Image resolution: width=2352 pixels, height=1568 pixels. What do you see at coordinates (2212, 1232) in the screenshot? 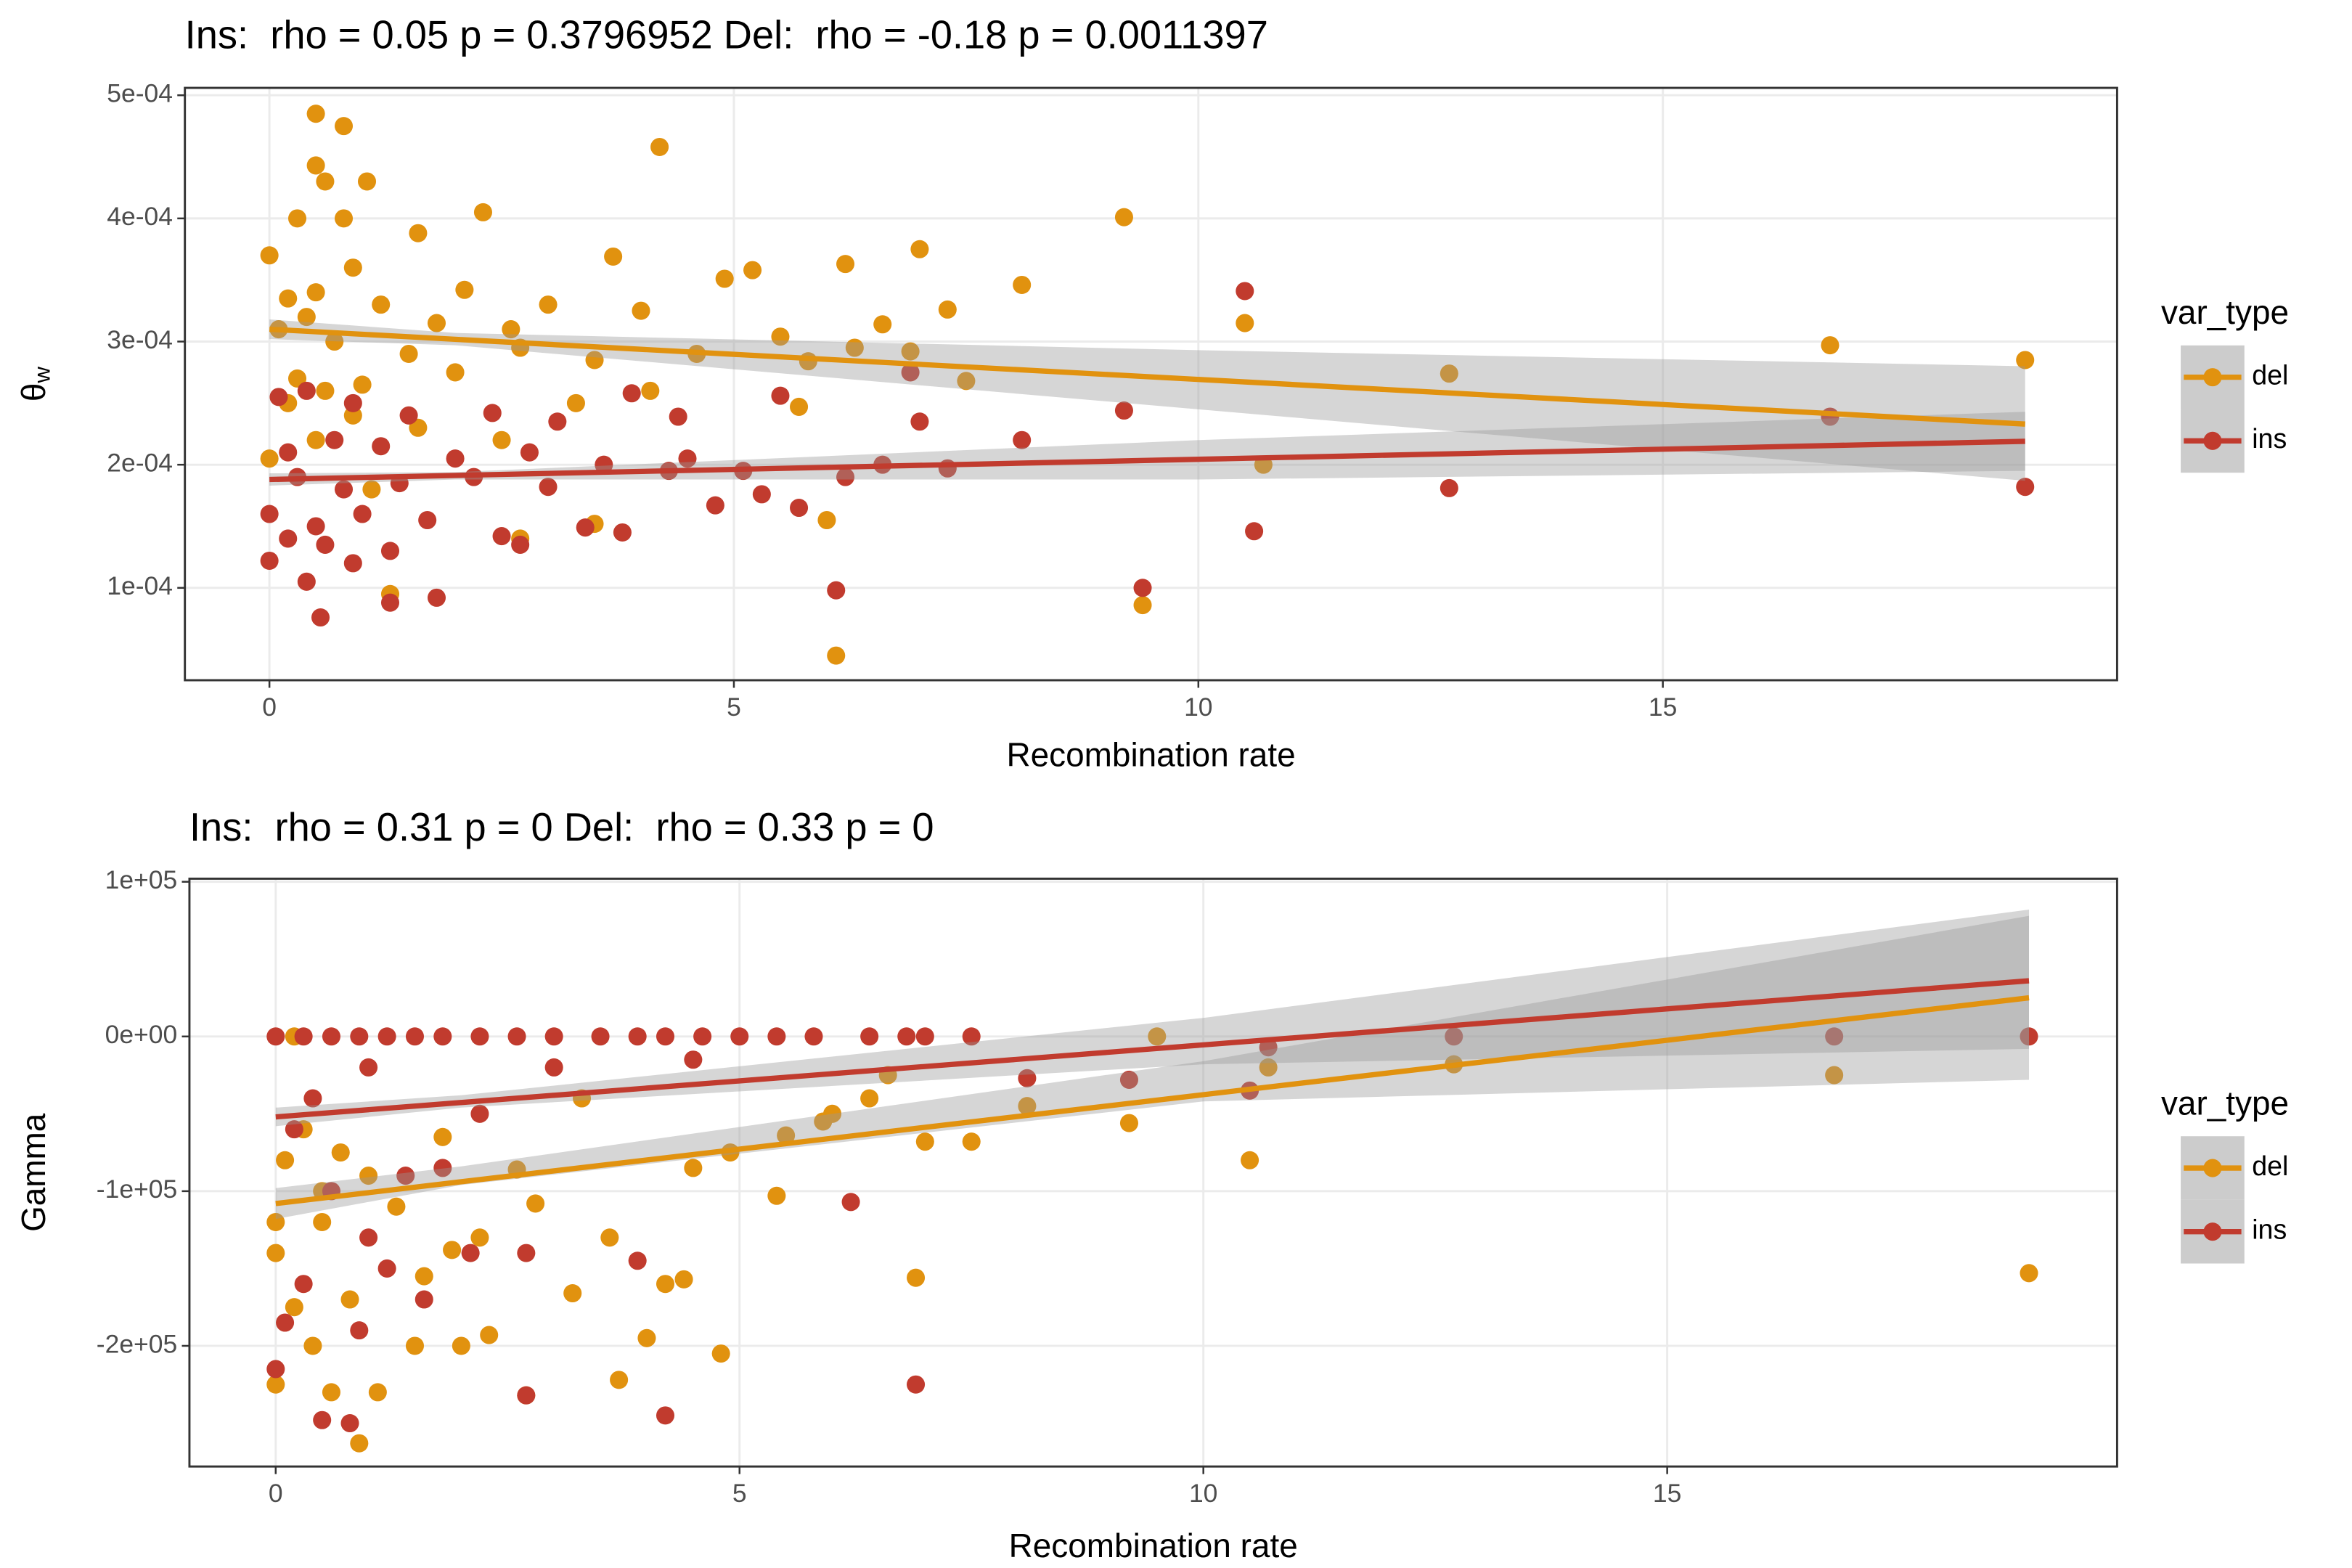
I see `legend-point` at bounding box center [2212, 1232].